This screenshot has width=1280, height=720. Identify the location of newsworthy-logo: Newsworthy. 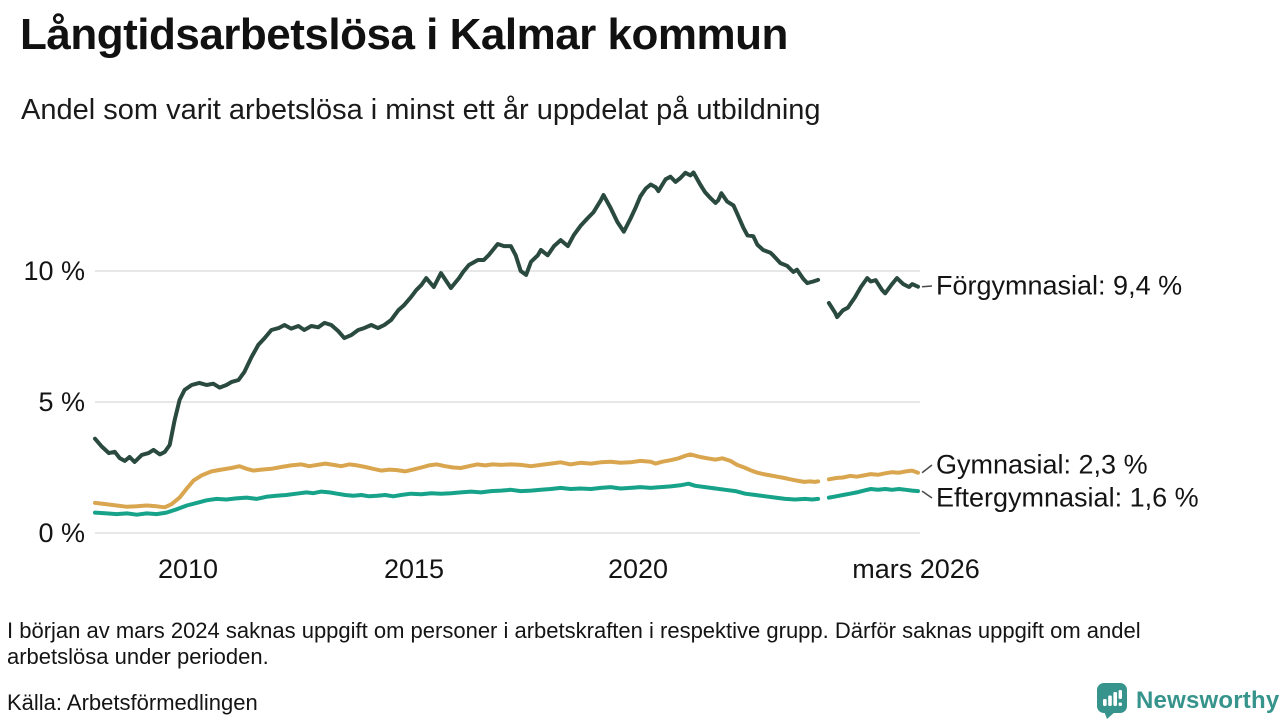
(1187, 700).